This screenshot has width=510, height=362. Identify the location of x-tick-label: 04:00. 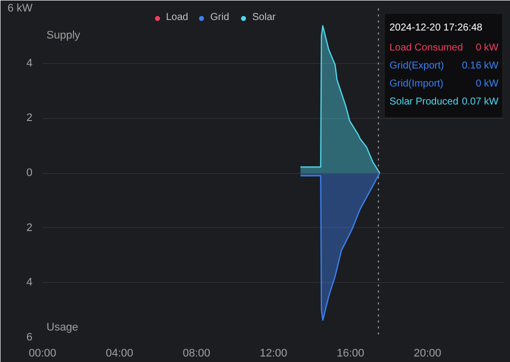
(120, 354).